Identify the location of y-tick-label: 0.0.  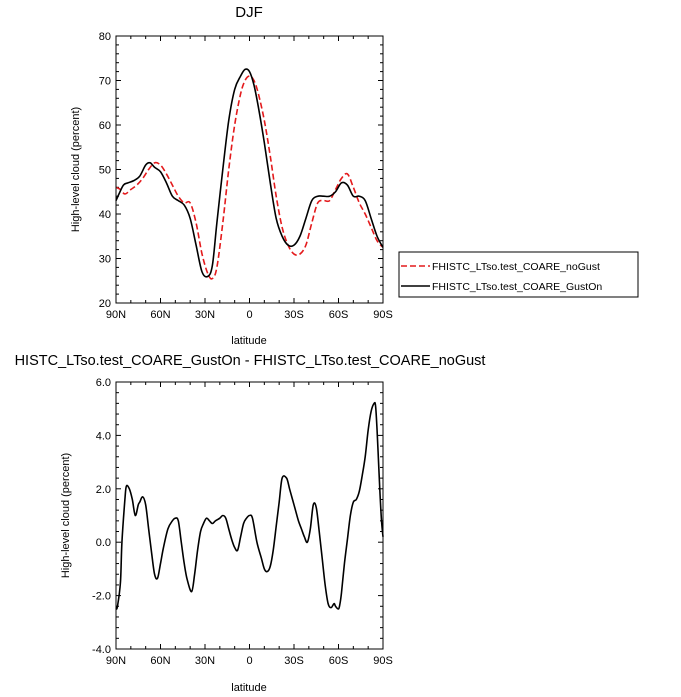
(103, 543).